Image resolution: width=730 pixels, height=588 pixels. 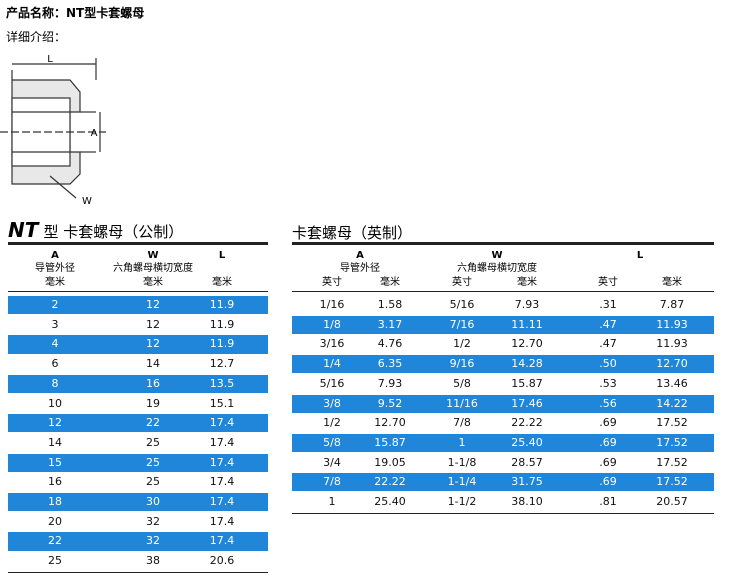 I want to click on cell: .56, so click(x=608, y=403).